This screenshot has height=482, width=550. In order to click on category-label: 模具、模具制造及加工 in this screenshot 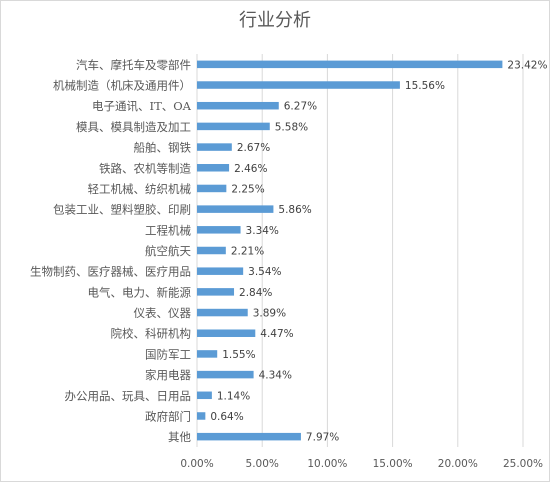, I will do `click(133, 127)`.